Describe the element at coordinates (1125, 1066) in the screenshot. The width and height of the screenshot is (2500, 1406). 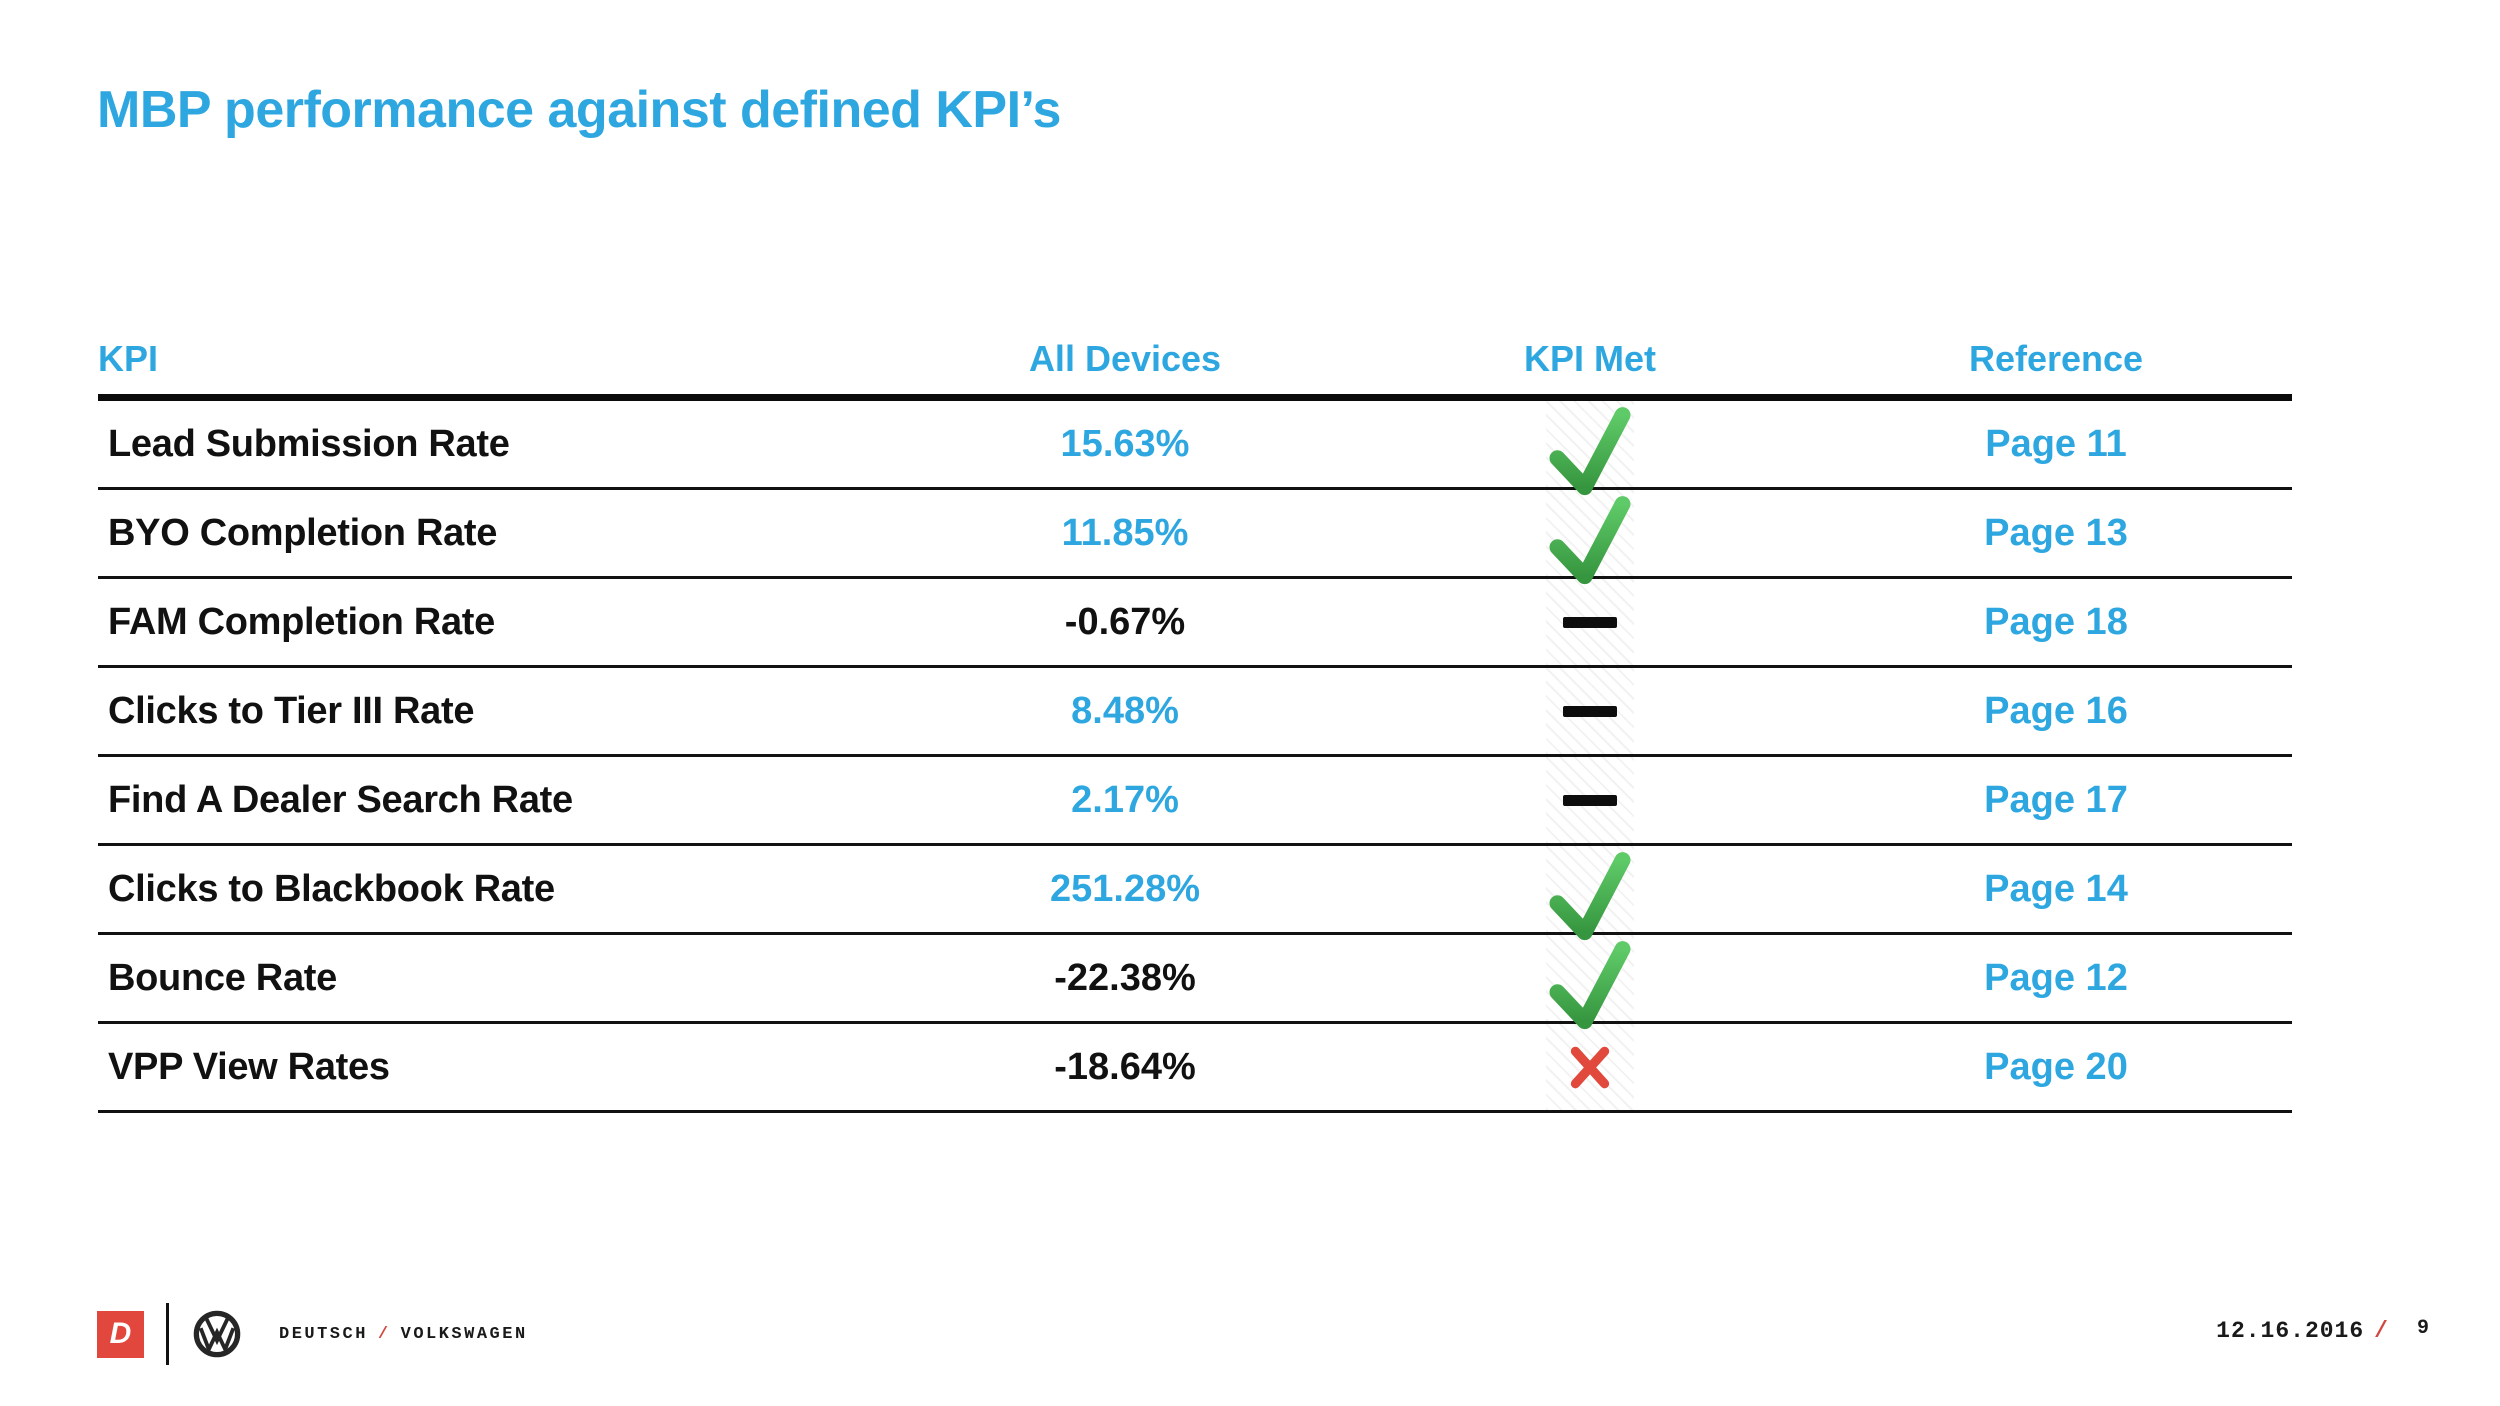
I see `kpi-value-all-devices: -18.64%` at that location.